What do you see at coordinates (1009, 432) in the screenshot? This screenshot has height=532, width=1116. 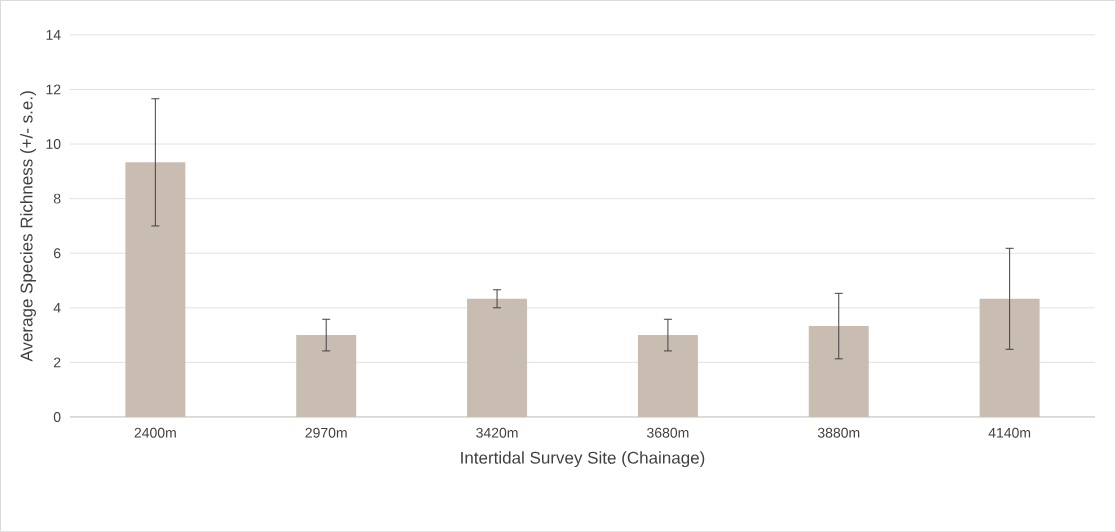 I see `x-tick-label: 4140m` at bounding box center [1009, 432].